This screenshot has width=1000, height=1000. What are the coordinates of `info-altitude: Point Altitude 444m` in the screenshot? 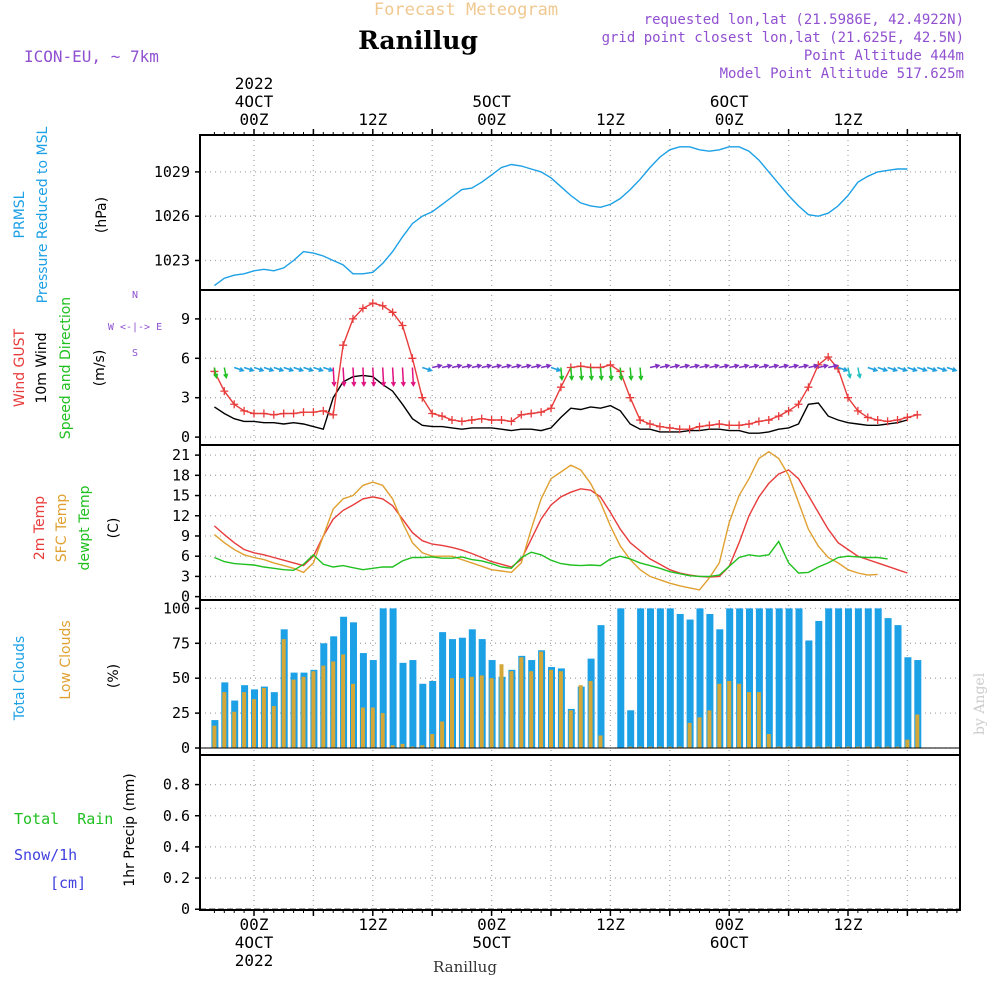 It's located at (884, 56).